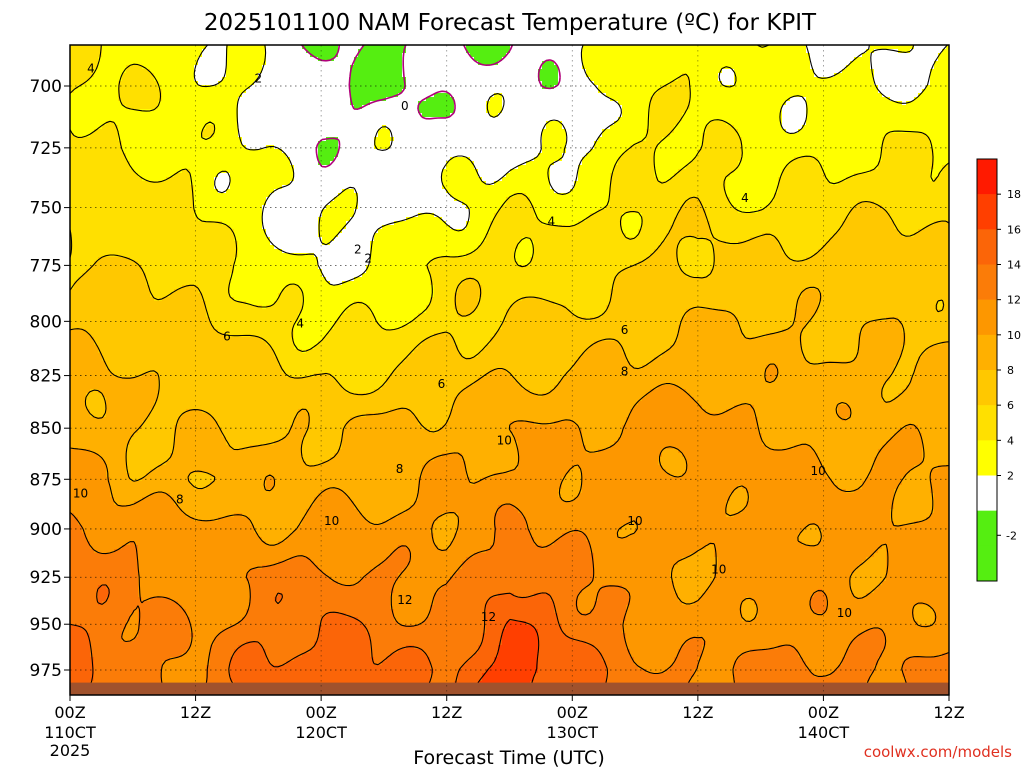  What do you see at coordinates (46, 377) in the screenshot?
I see `y-tick-label: 825` at bounding box center [46, 377].